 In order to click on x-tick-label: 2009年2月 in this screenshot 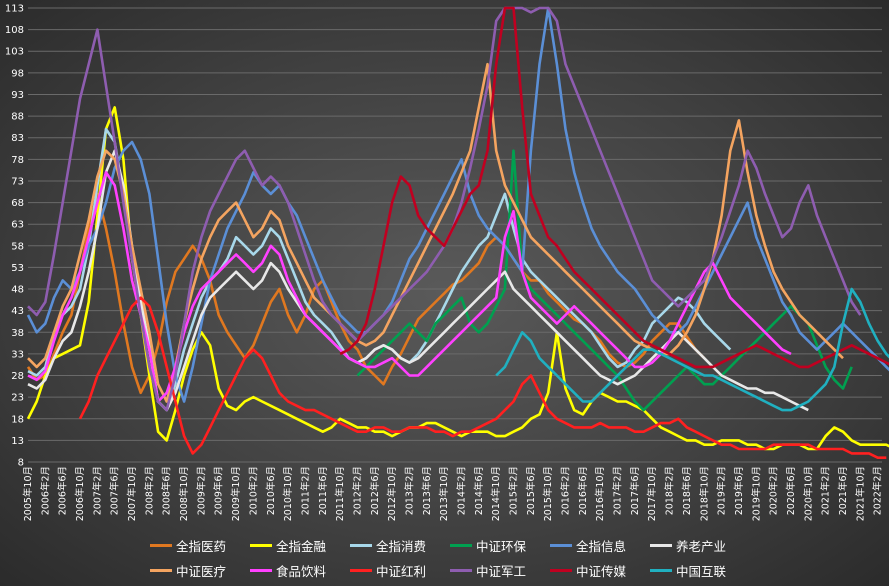, I will do `click(201, 490)`.